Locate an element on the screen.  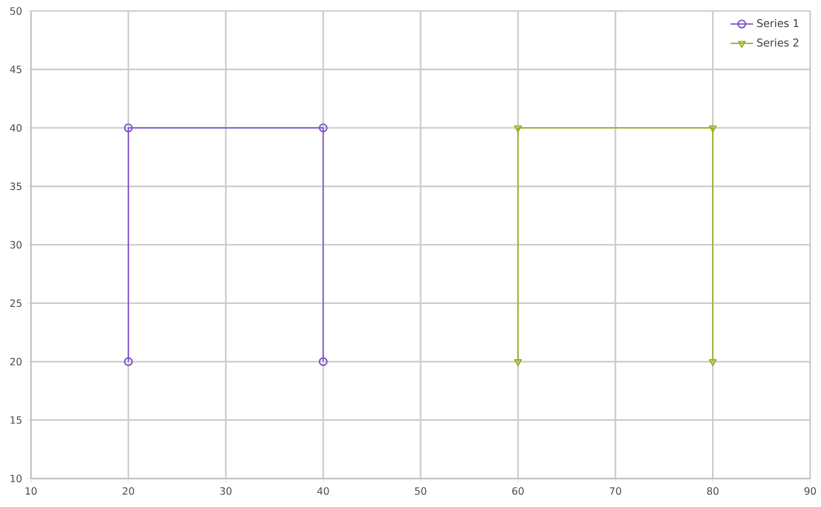
y-tick-label: 15 is located at coordinates (16, 420).